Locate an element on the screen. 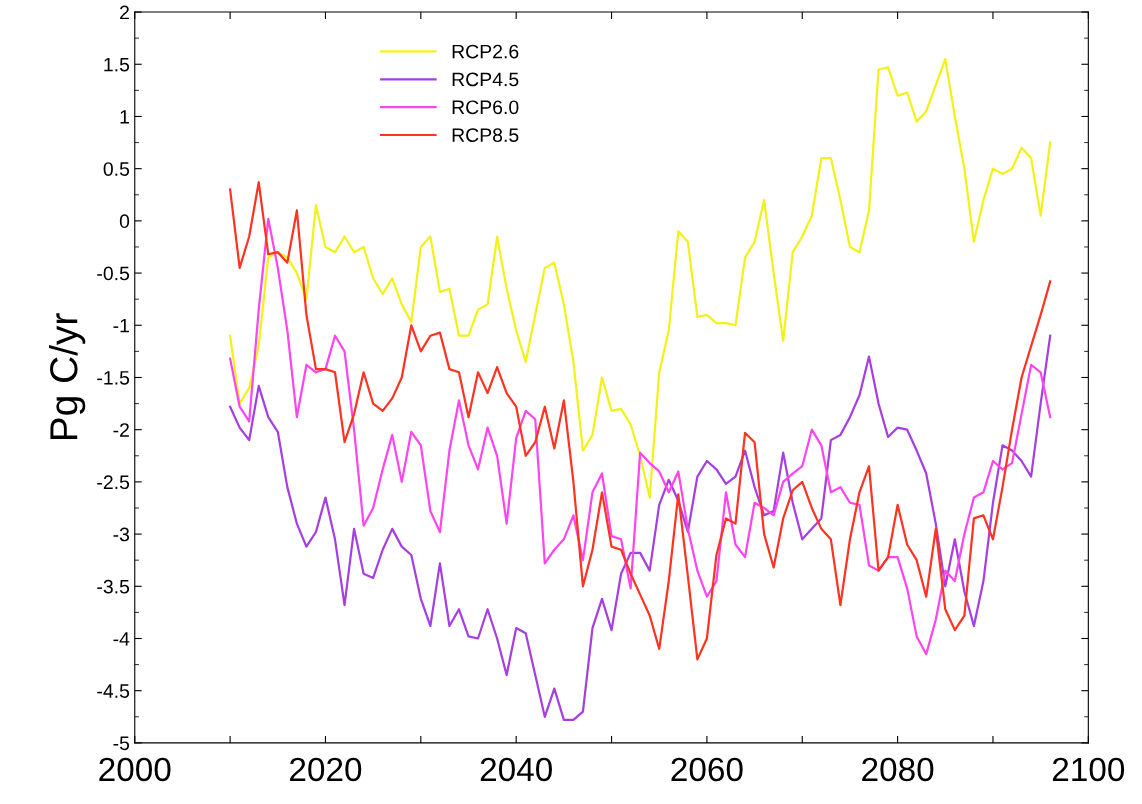 Image resolution: width=1142 pixels, height=804 pixels. legend-label: RCP6.0 is located at coordinates (485, 107).